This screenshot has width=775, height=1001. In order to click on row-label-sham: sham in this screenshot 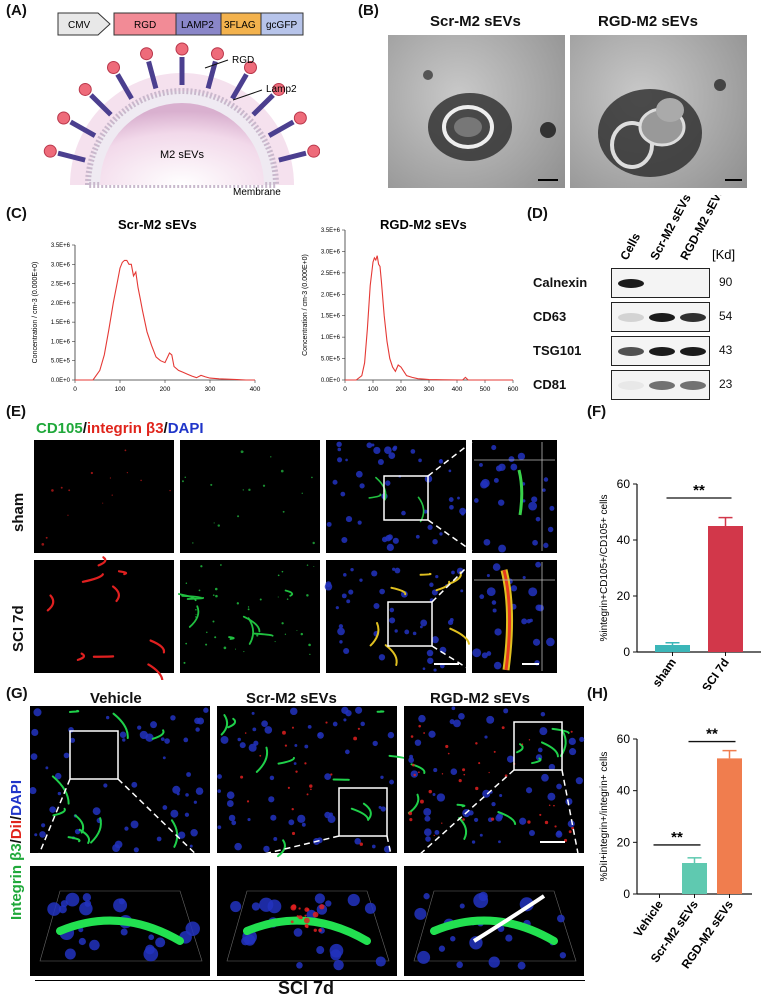, I will do `click(18, 512)`.